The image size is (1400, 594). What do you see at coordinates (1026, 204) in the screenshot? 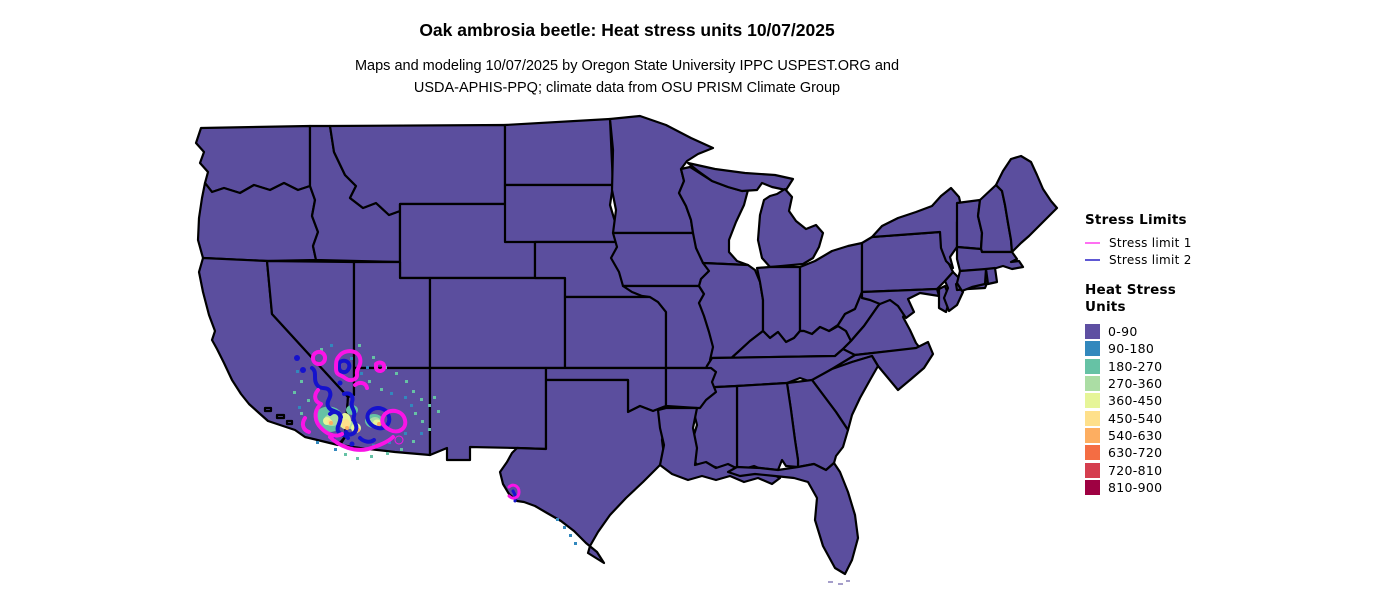
I see `state-maine` at bounding box center [1026, 204].